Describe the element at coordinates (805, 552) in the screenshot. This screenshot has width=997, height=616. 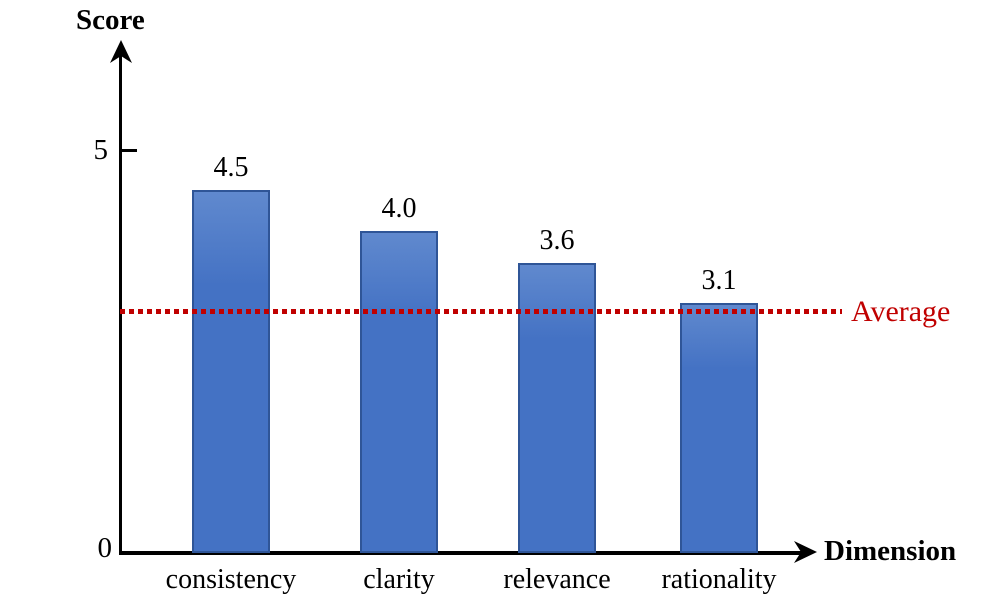
I see `x-axis-arrow-icon` at that location.